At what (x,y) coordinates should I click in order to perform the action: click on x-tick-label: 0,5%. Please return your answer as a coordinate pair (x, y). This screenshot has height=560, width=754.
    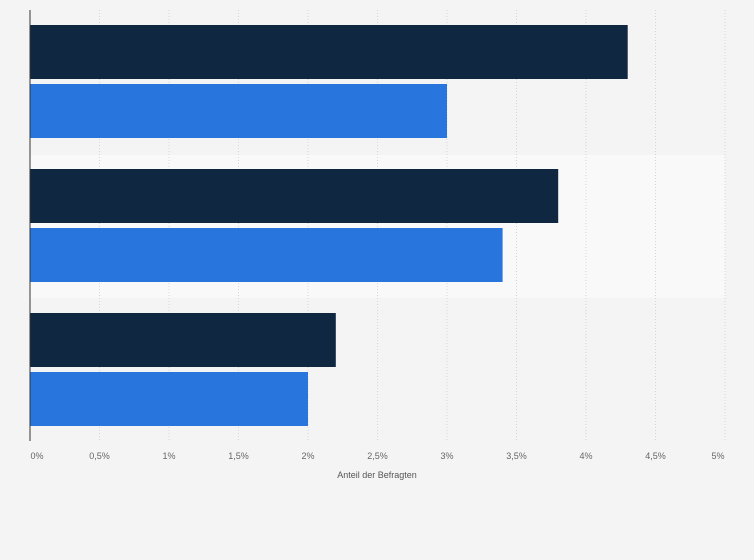
    Looking at the image, I should click on (99, 456).